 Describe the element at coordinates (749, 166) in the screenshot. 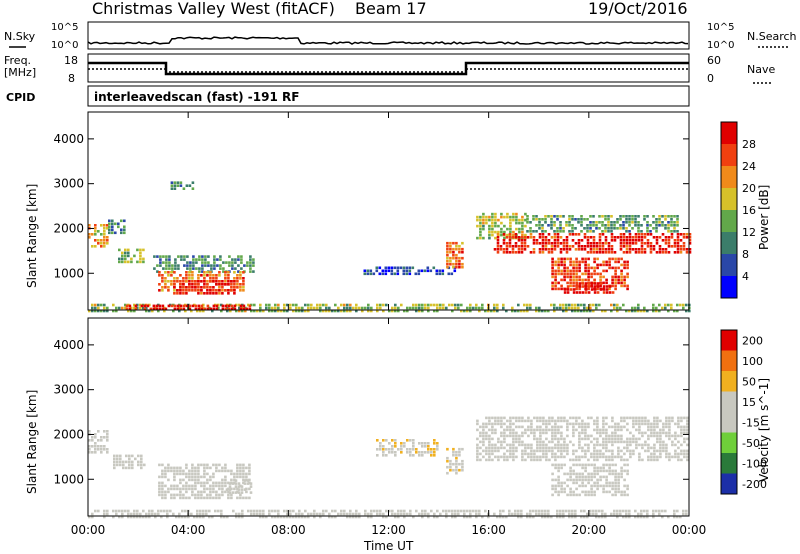

I see `power-colorbar-tick-label: 24` at that location.